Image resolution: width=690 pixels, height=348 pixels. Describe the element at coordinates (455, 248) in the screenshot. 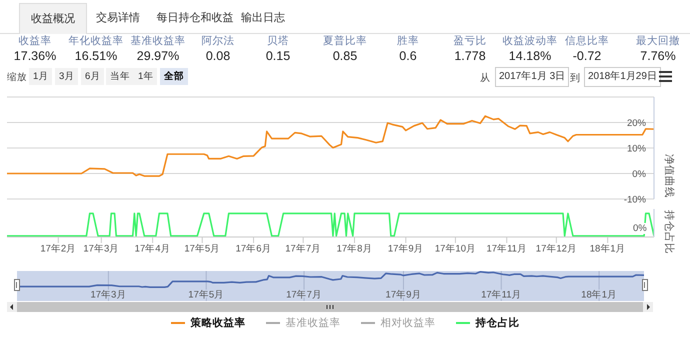

I see `x-tick-label: 17年10月` at that location.